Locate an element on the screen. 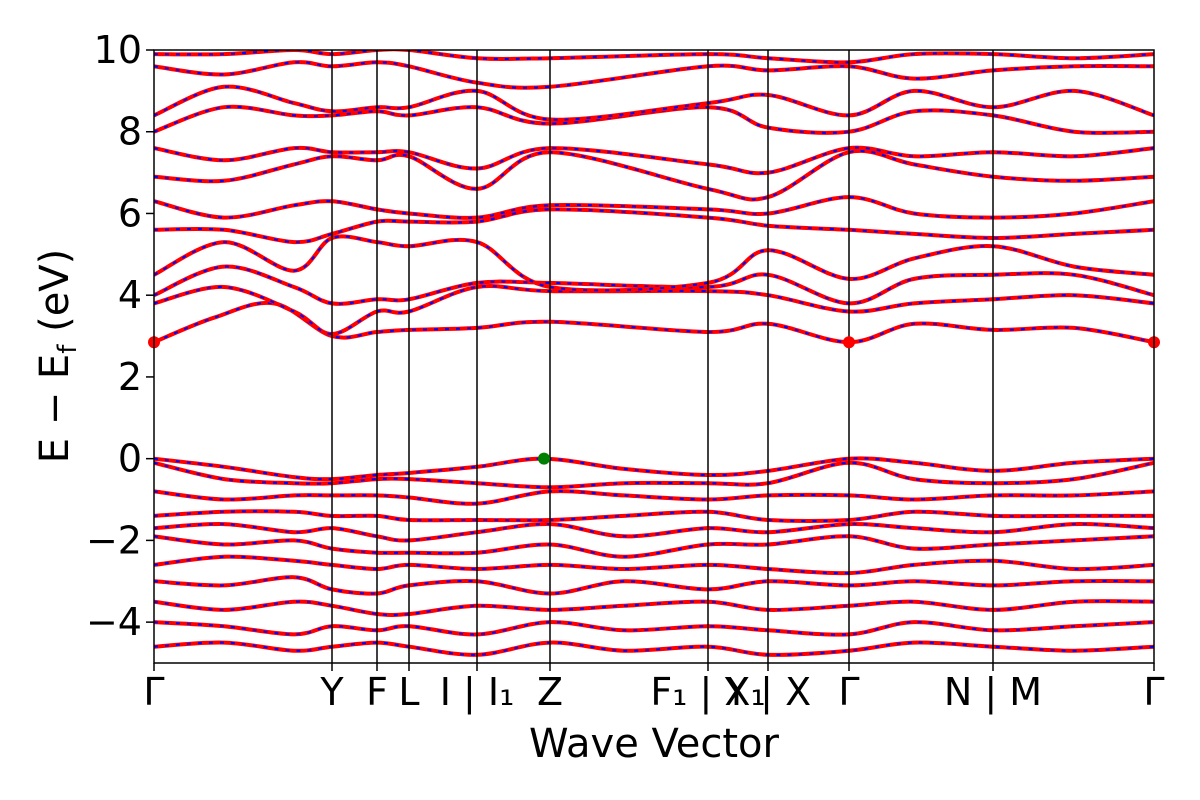  y-tick-label-2: 0 is located at coordinates (130, 459).